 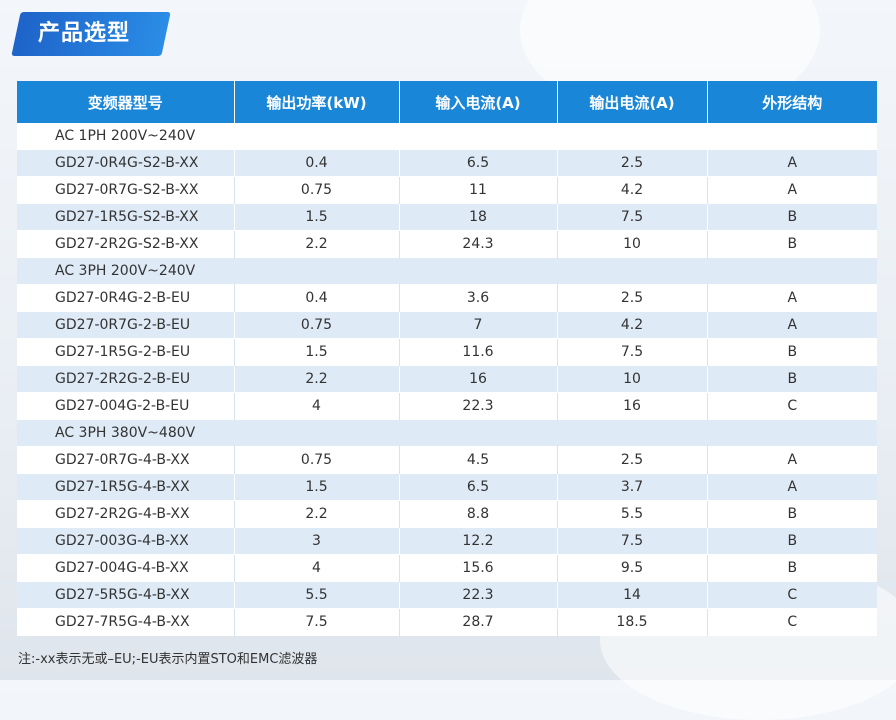 I want to click on table-row: GD27-0R4G-2-B-EU 0.4 3.6 2.5 A, so click(x=447, y=298).